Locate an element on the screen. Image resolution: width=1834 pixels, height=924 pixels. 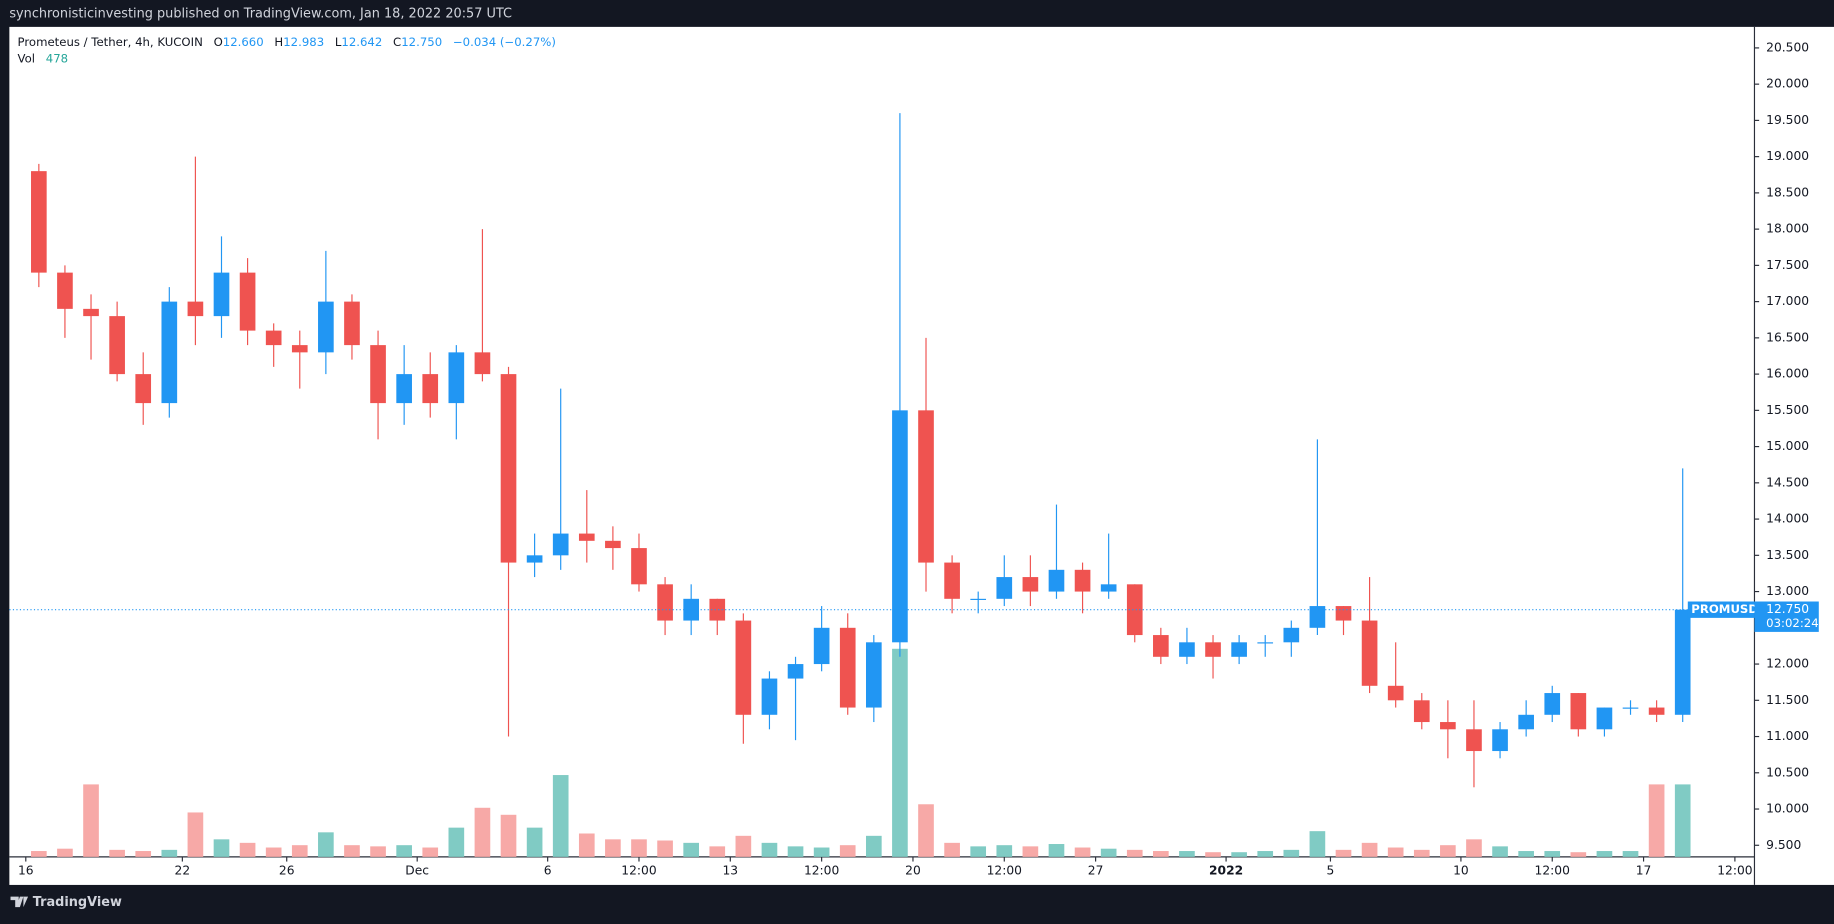
y-tick-label: 15.000 is located at coordinates (1787, 446).